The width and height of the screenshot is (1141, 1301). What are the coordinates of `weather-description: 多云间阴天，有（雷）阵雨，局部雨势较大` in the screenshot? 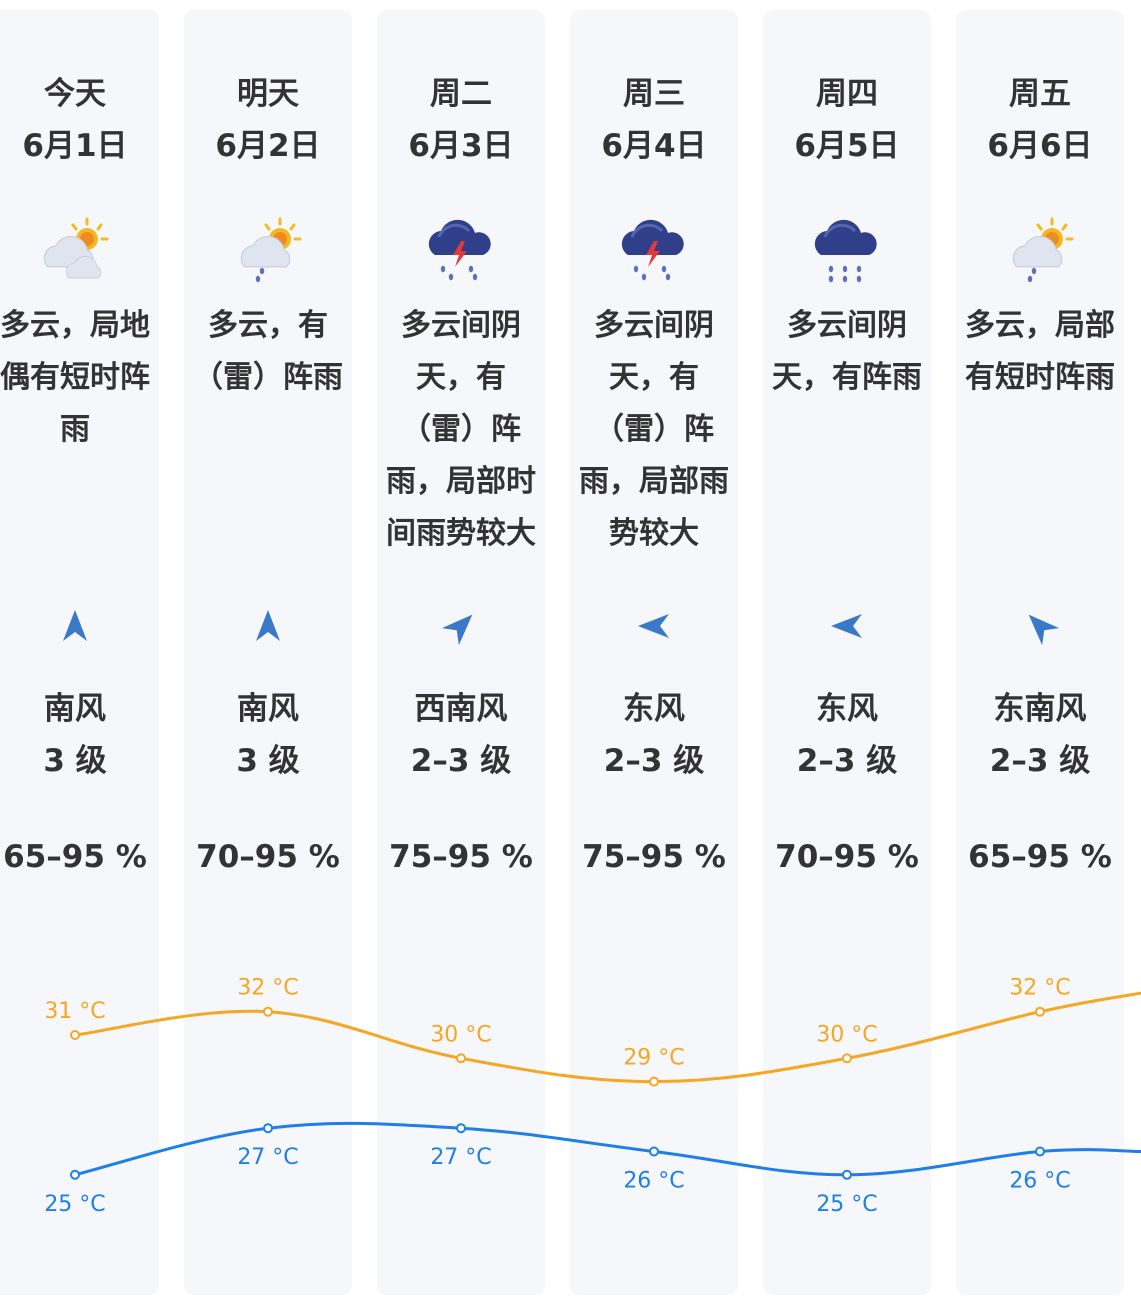 It's located at (654, 429).